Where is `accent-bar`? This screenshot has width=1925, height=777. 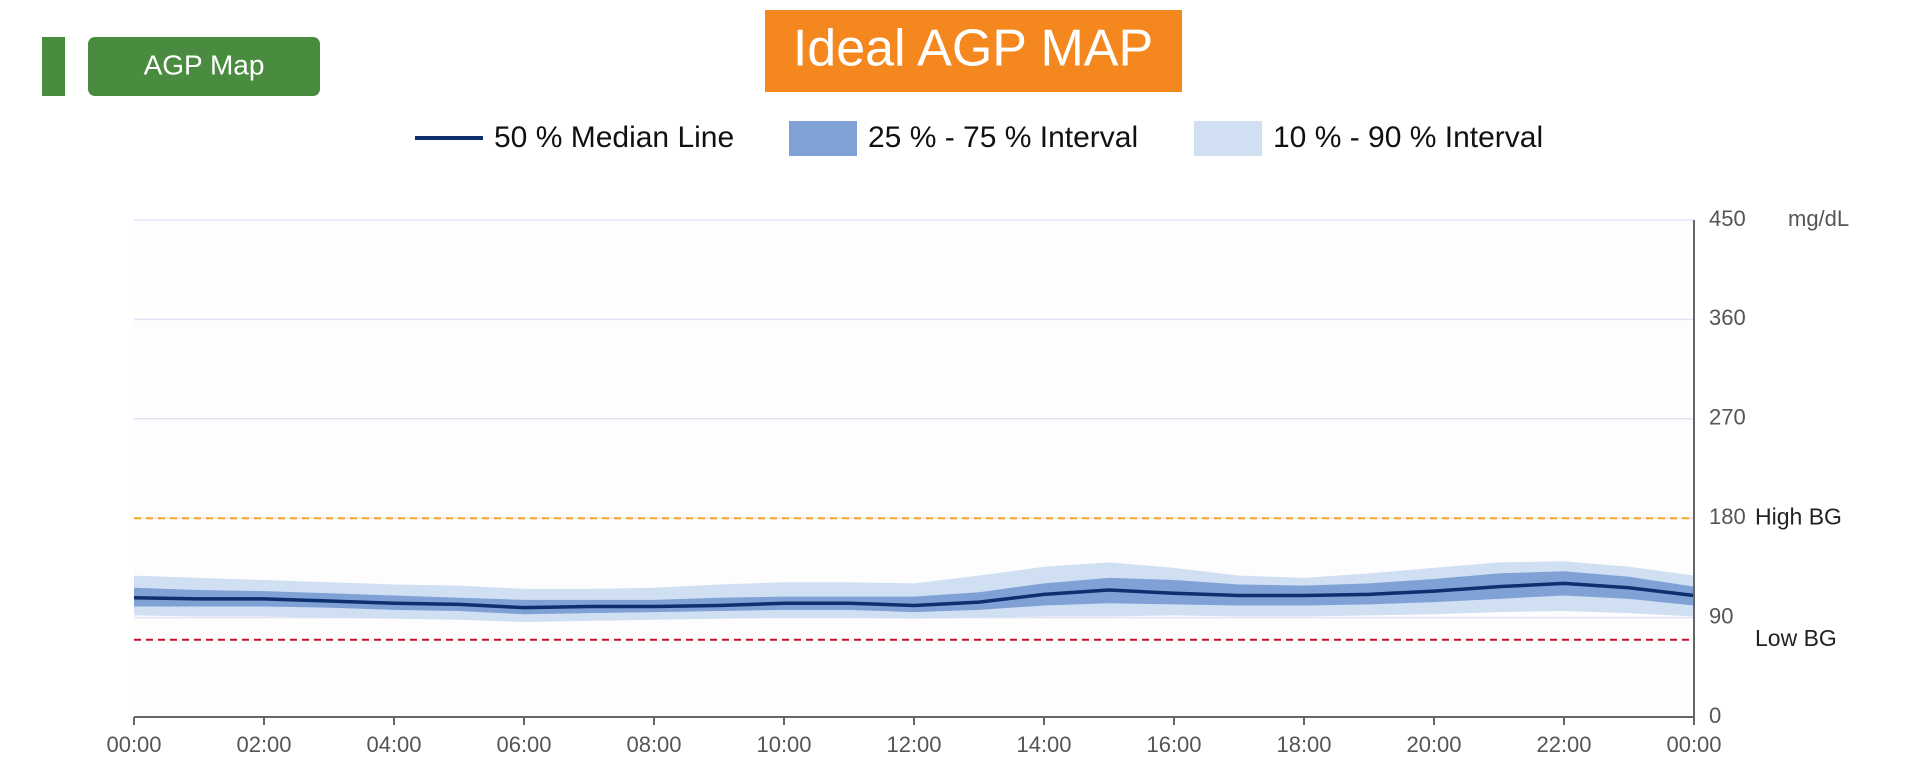
accent-bar is located at coordinates (53, 66).